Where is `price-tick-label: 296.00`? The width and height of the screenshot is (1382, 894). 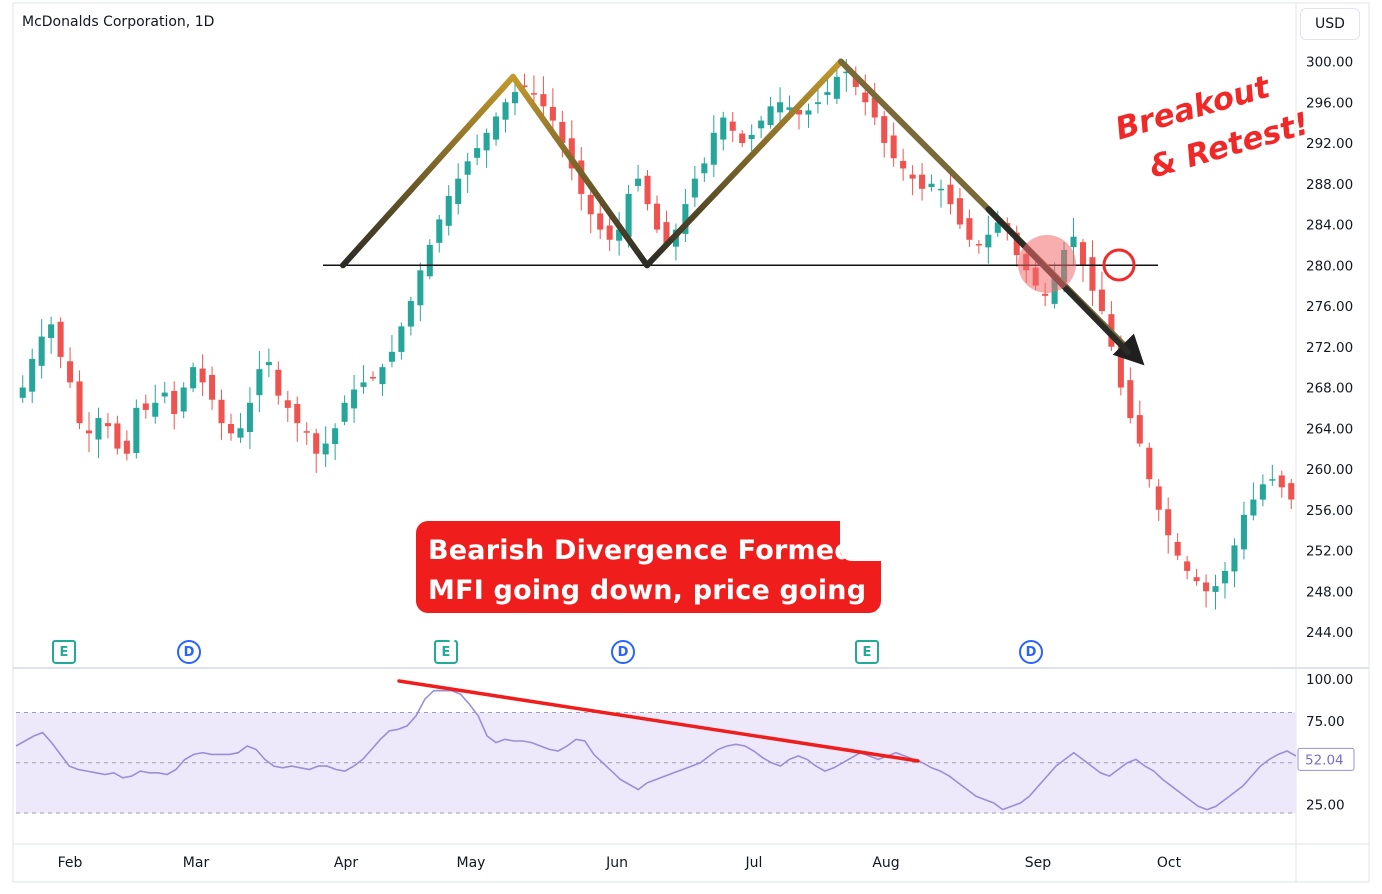
price-tick-label: 296.00 is located at coordinates (1329, 103).